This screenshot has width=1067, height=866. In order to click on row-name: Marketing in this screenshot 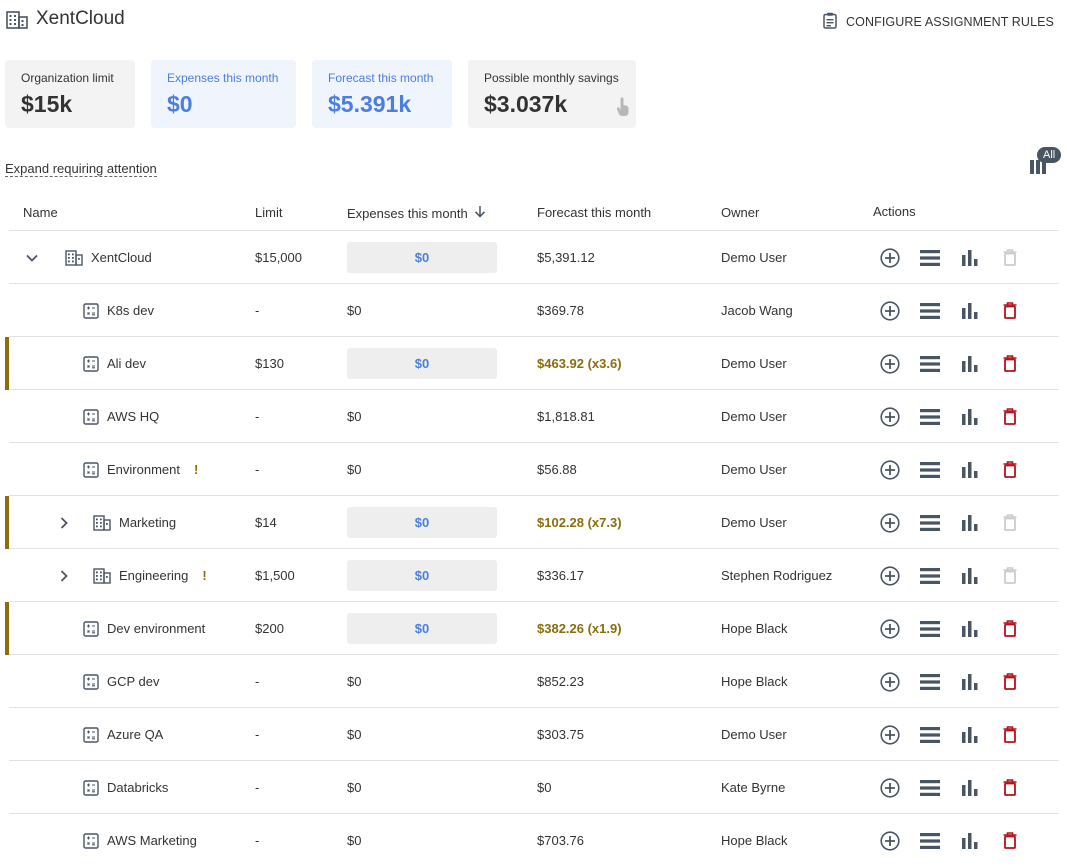, I will do `click(148, 522)`.